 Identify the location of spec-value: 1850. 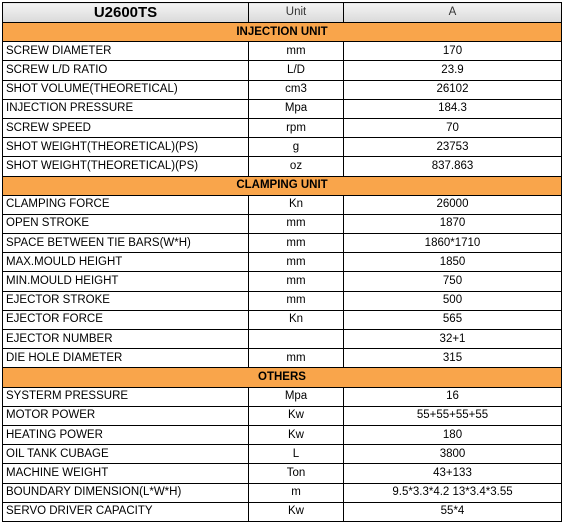
(452, 262).